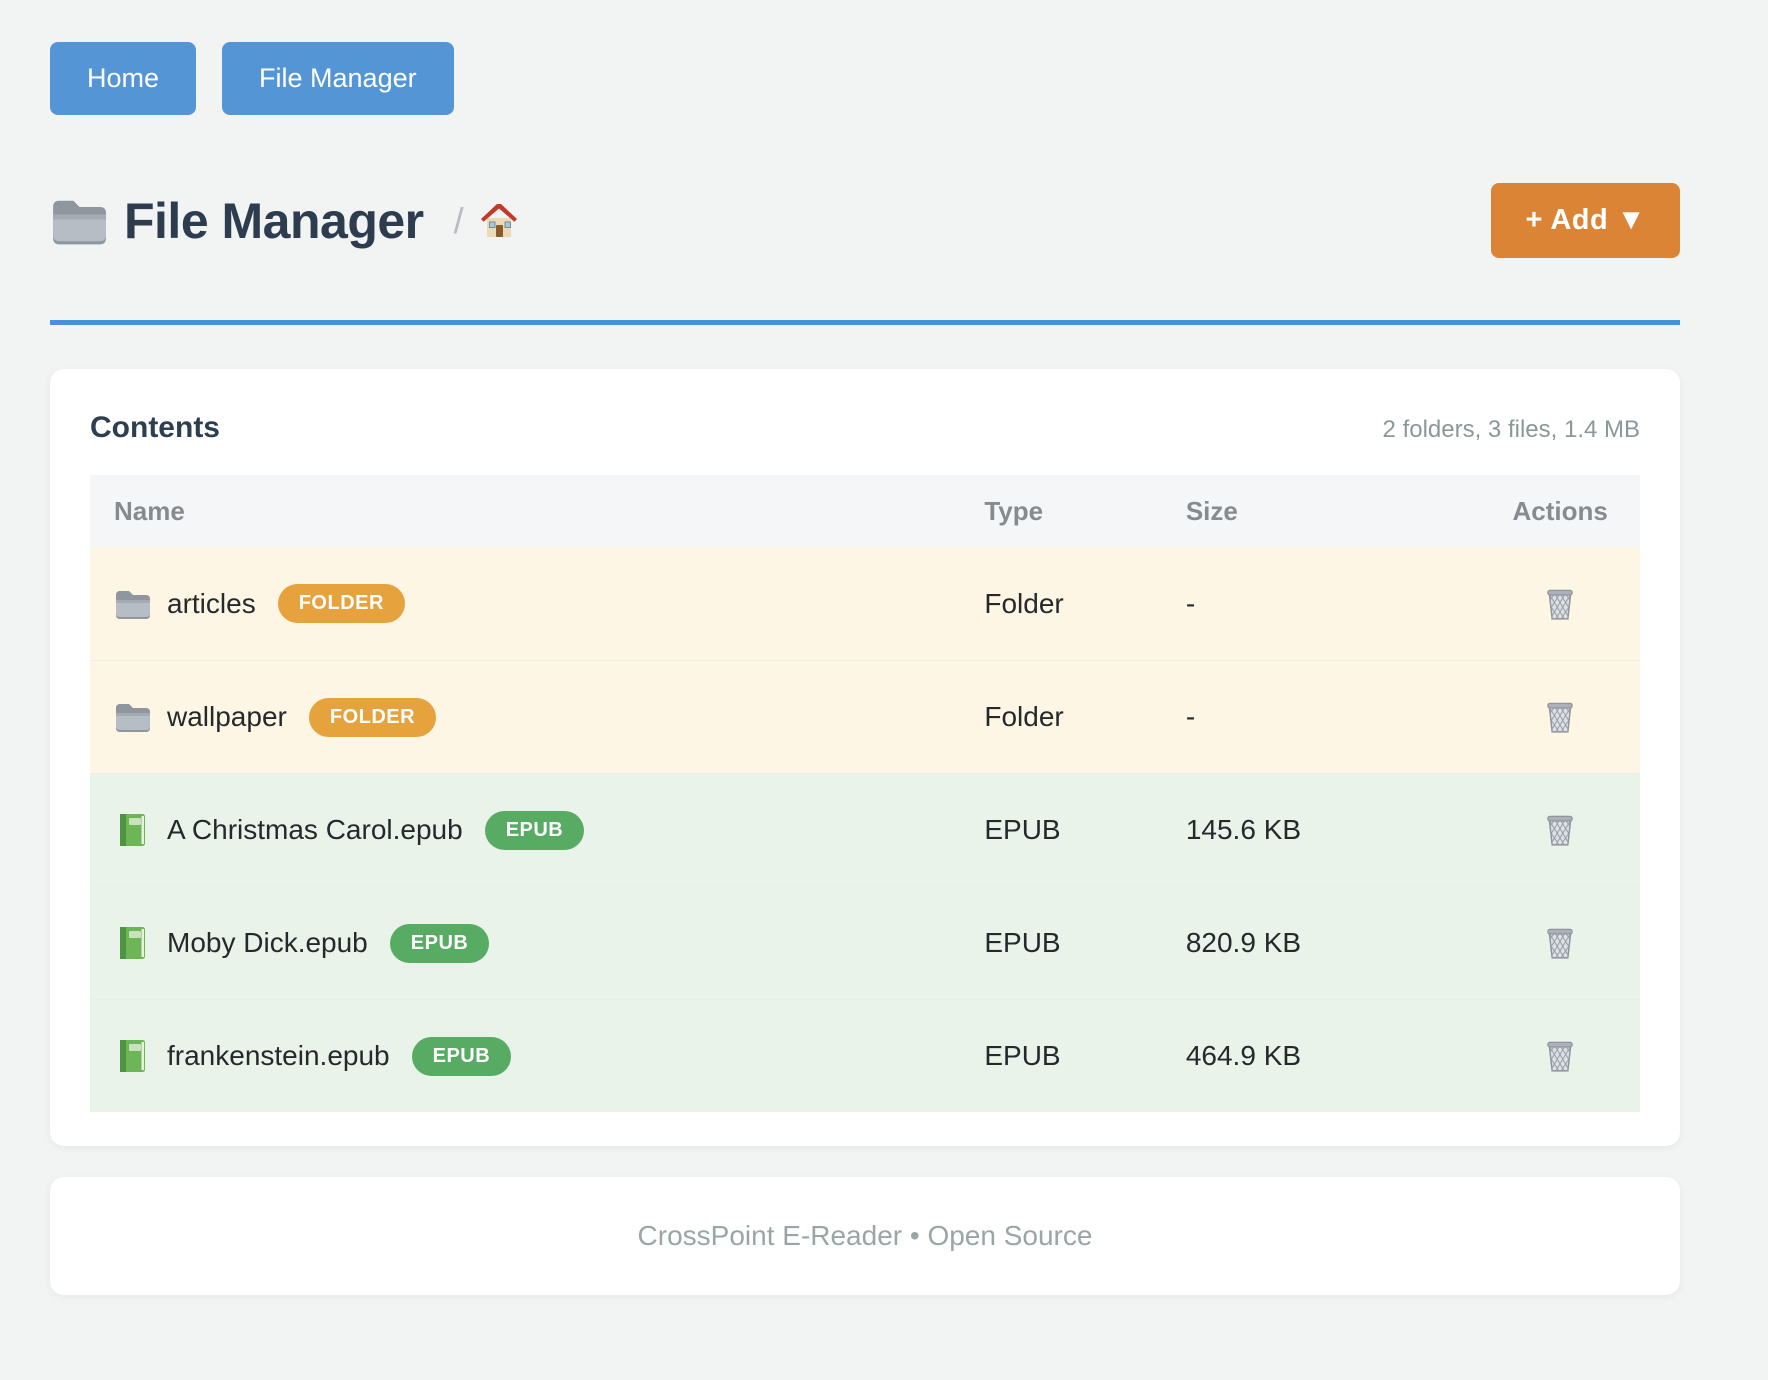  I want to click on footer-text: CrossPoint E-Reader • Open Source, so click(865, 1235).